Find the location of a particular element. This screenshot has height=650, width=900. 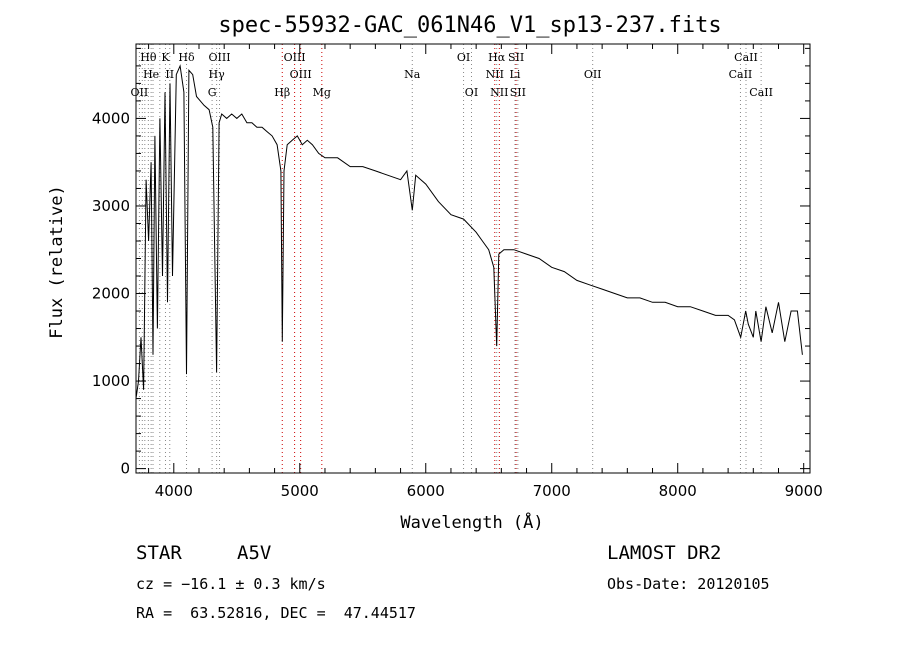

x-tick-label: 6000 is located at coordinates (426, 491).